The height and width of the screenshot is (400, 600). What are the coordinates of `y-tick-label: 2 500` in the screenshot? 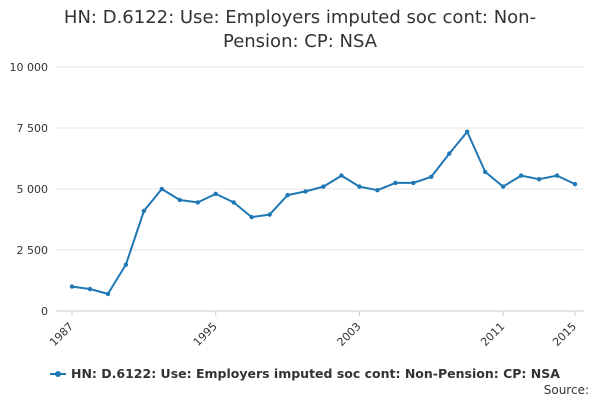 It's located at (33, 250).